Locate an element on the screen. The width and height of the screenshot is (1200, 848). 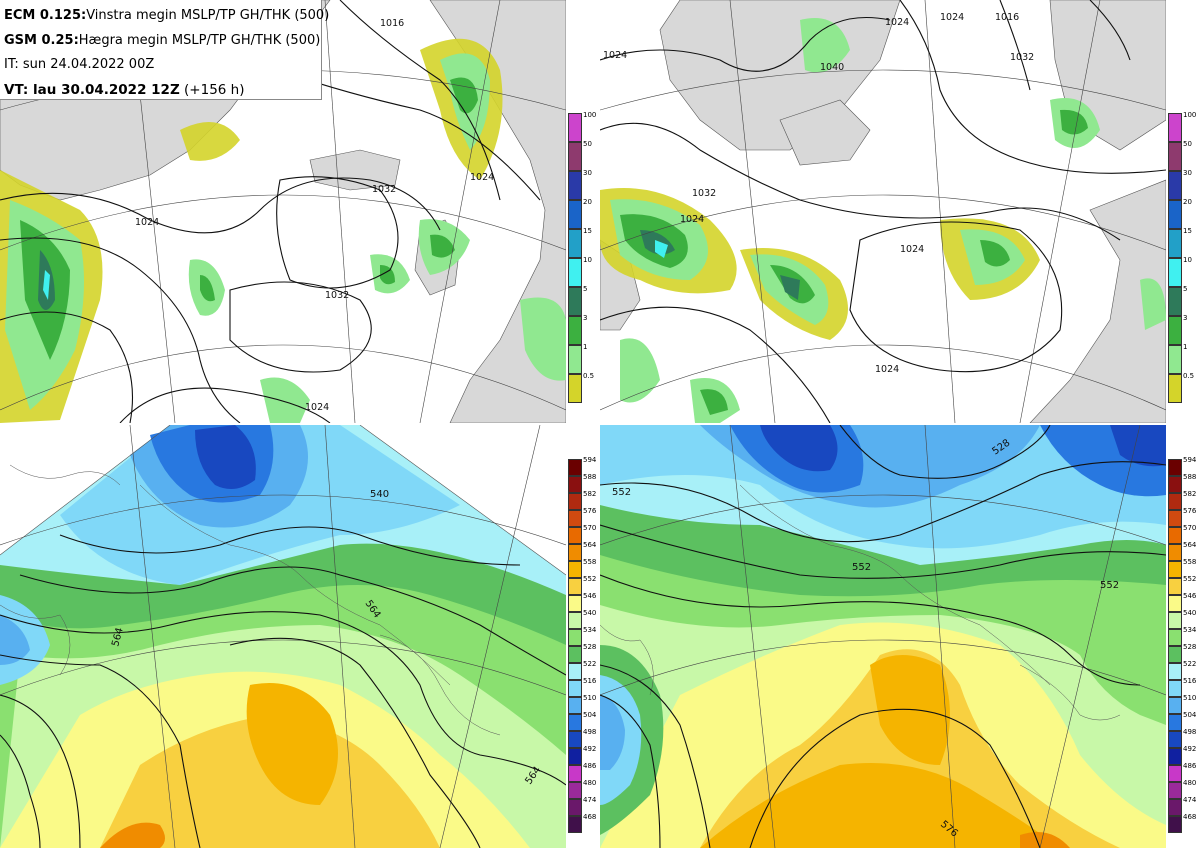
colorbar-label: 15 is located at coordinates (587, 231).